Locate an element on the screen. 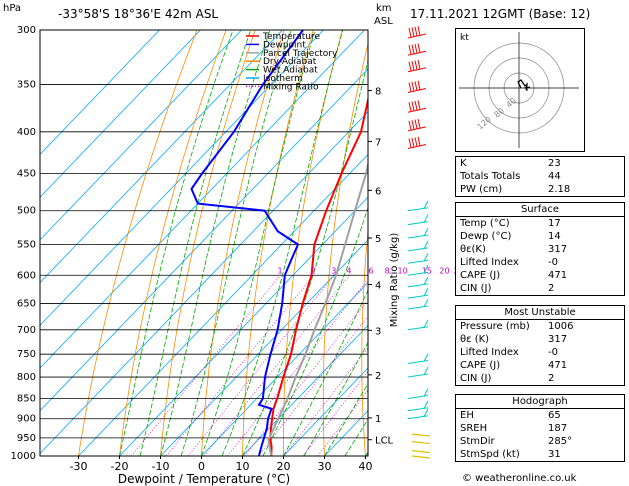 The width and height of the screenshot is (629, 486). storm-motion-marker is located at coordinates (527, 87).